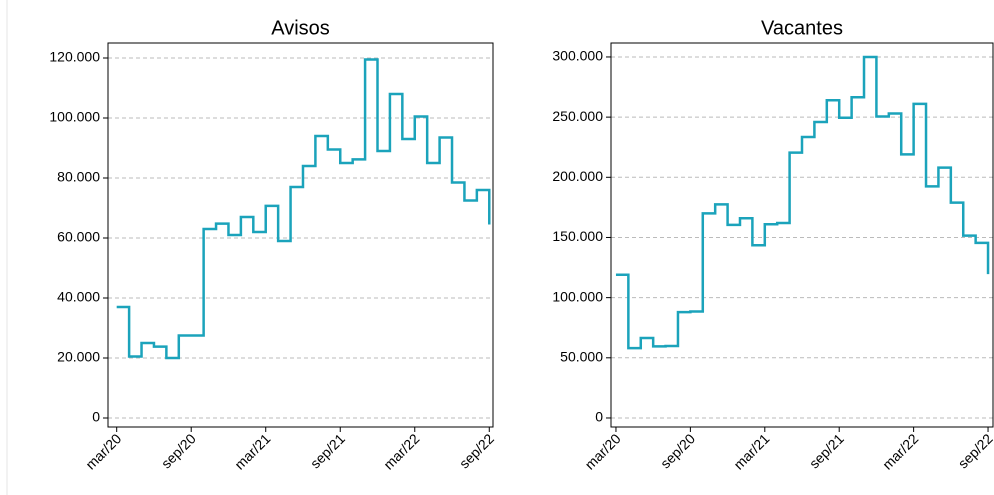  I want to click on y-tick-label: 60.000, so click(78, 237).